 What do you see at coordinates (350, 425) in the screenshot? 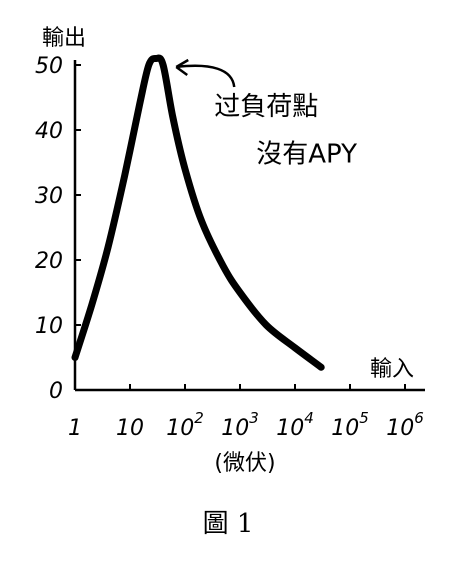
I see `x-tick-label: 10⁵` at bounding box center [350, 425].